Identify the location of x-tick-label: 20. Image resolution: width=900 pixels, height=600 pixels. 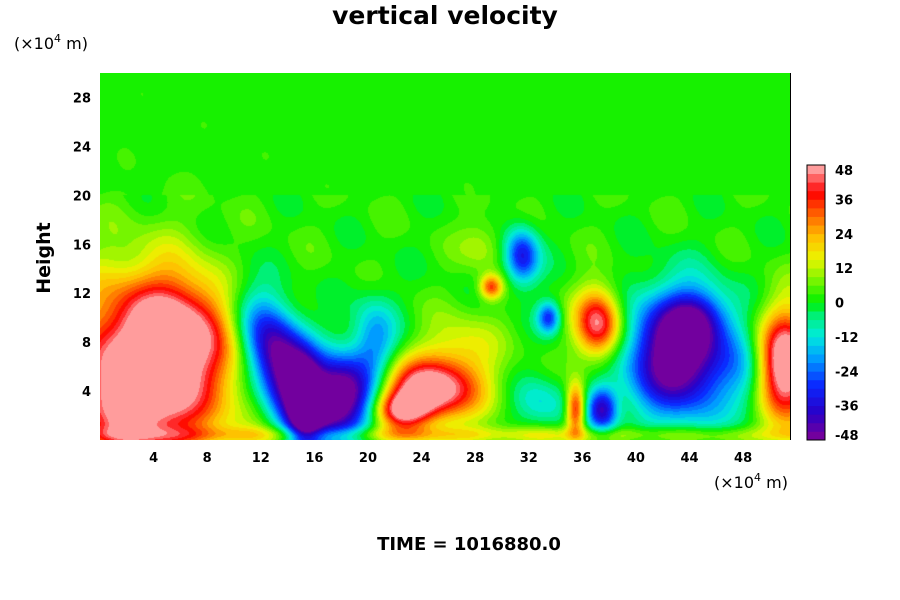
(368, 458).